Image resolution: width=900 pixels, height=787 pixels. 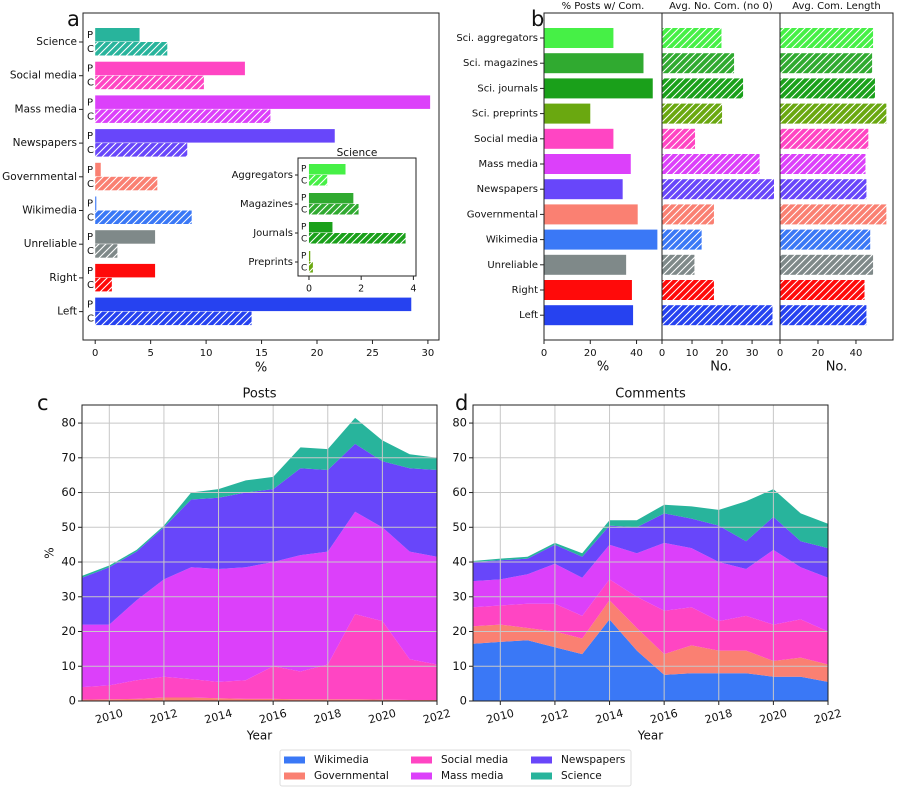 What do you see at coordinates (266, 204) in the screenshot?
I see `inset-y-tick-label: Magazines` at bounding box center [266, 204].